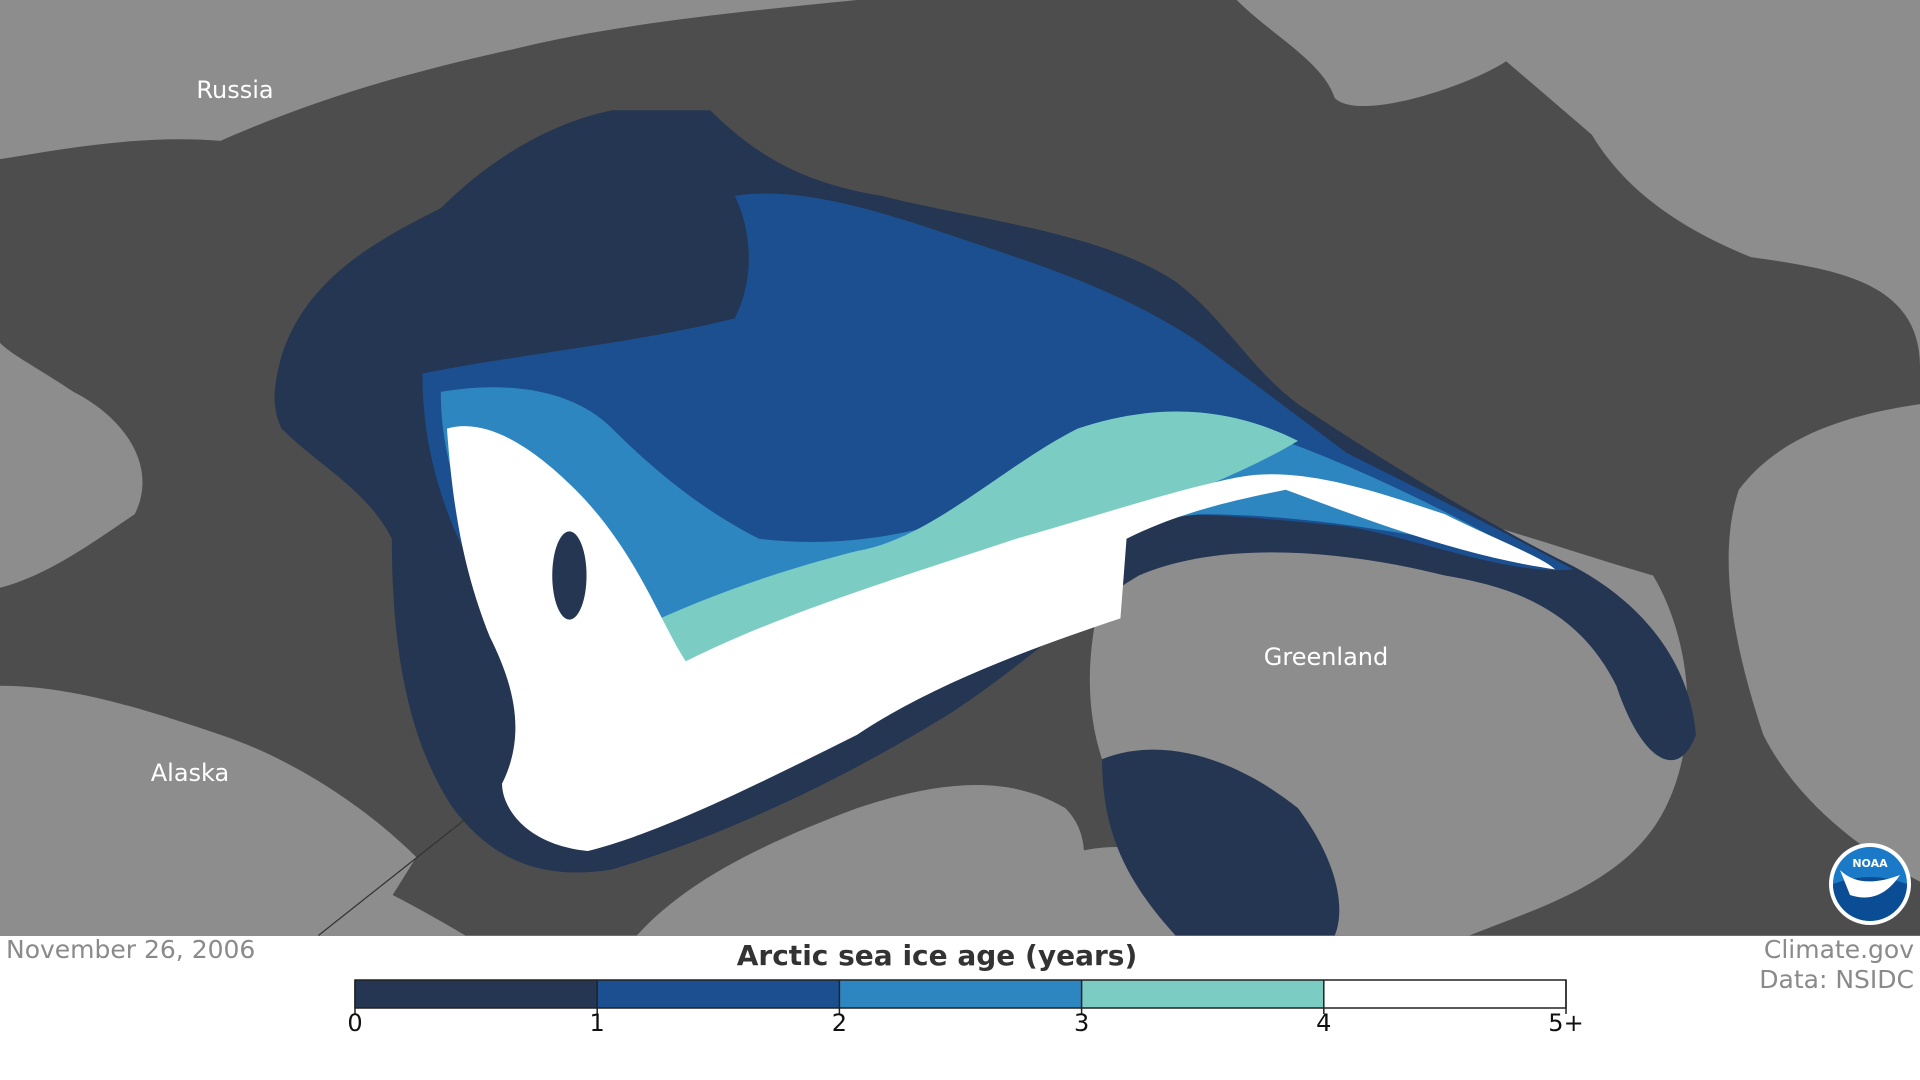  Describe the element at coordinates (597, 1023) in the screenshot. I see `tick-label: 1` at that location.